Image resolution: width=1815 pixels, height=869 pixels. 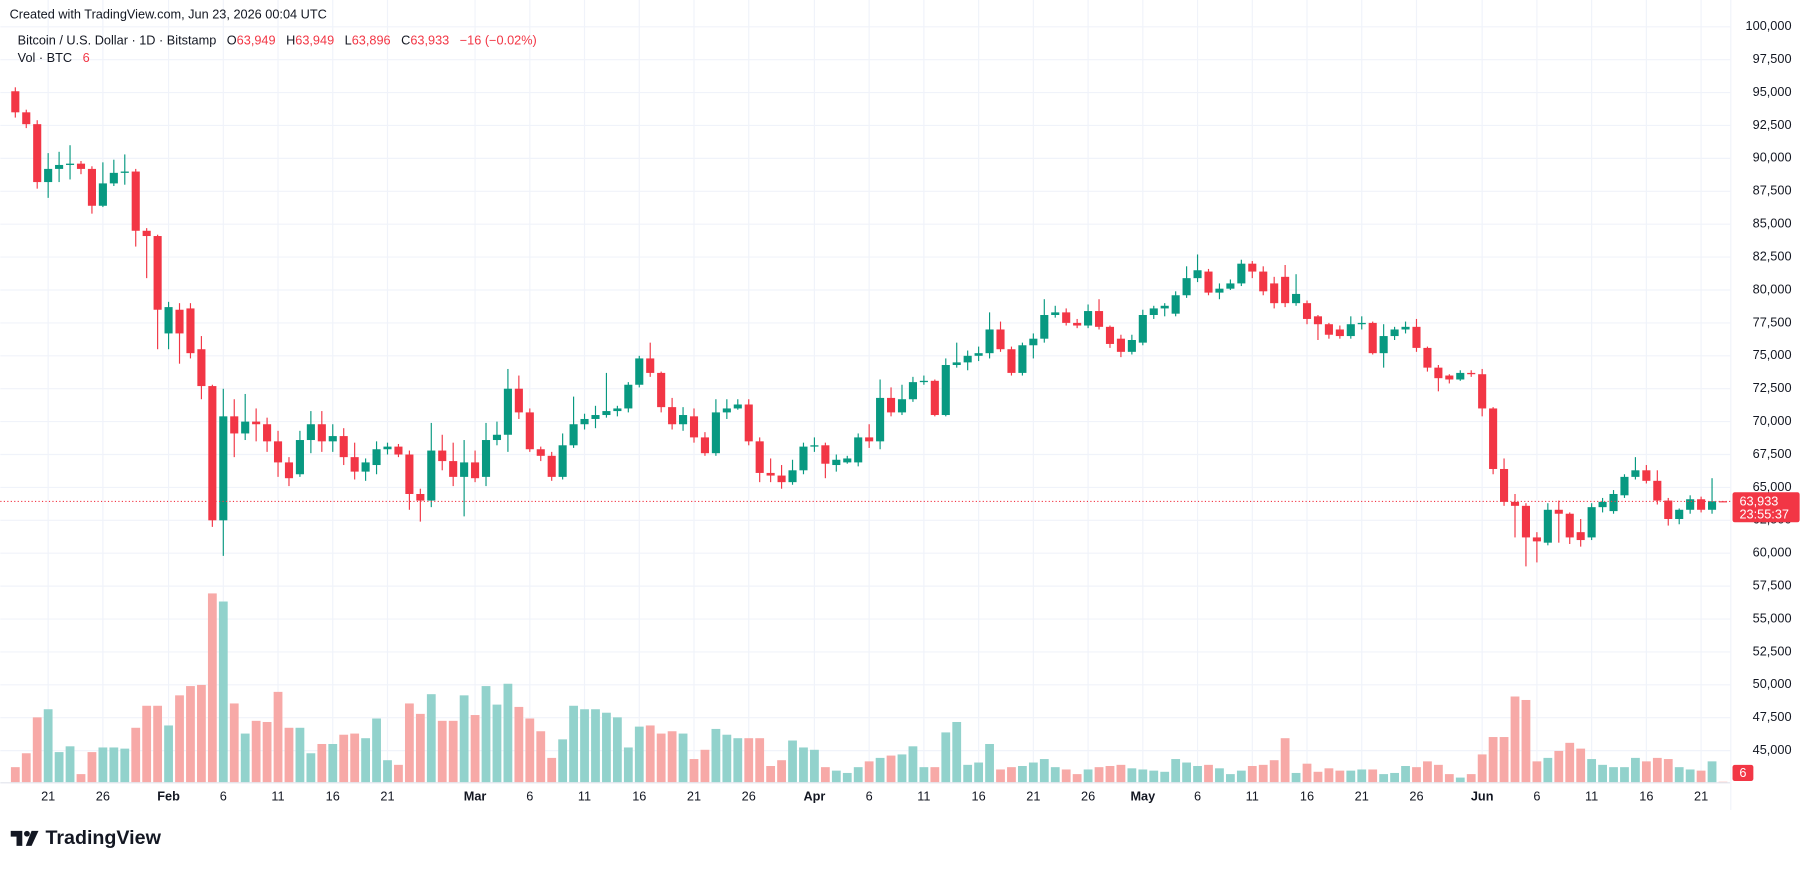 I want to click on y-tick-label: 52,500, so click(x=1772, y=650).